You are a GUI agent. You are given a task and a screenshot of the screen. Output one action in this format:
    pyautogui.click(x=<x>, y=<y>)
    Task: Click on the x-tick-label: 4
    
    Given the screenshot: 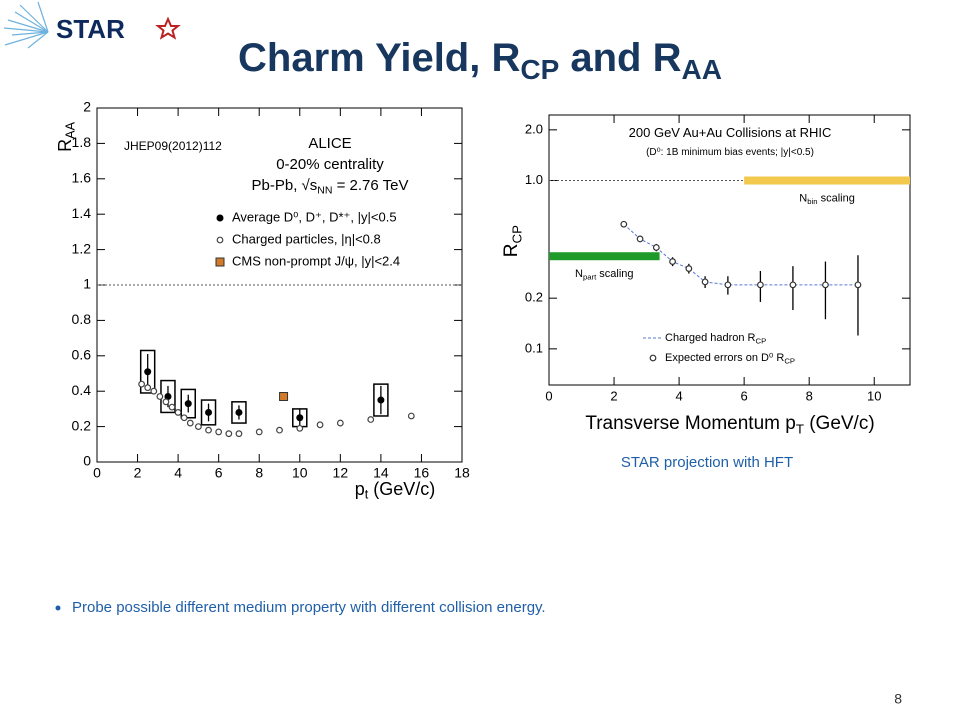 What is the action you would take?
    pyautogui.click(x=678, y=395)
    